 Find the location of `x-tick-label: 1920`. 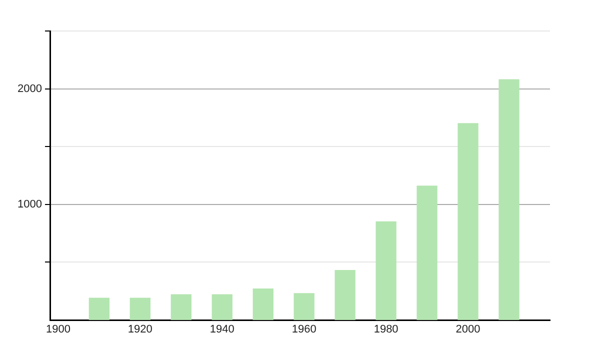

x-tick-label: 1920 is located at coordinates (140, 330).